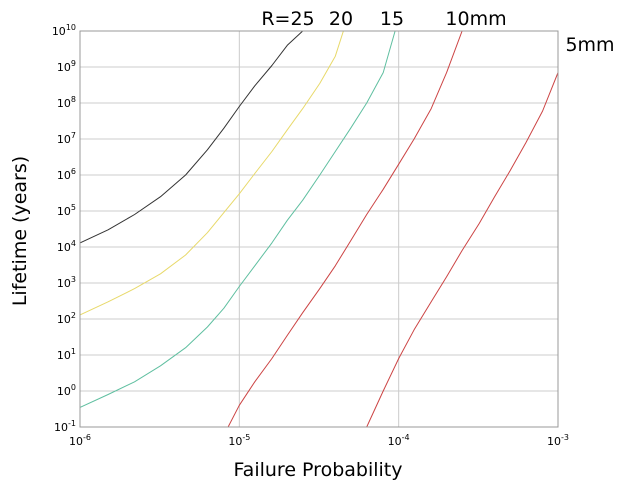 The width and height of the screenshot is (627, 493). What do you see at coordinates (66, 390) in the screenshot?
I see `y-tick-label: 10⁰` at bounding box center [66, 390].